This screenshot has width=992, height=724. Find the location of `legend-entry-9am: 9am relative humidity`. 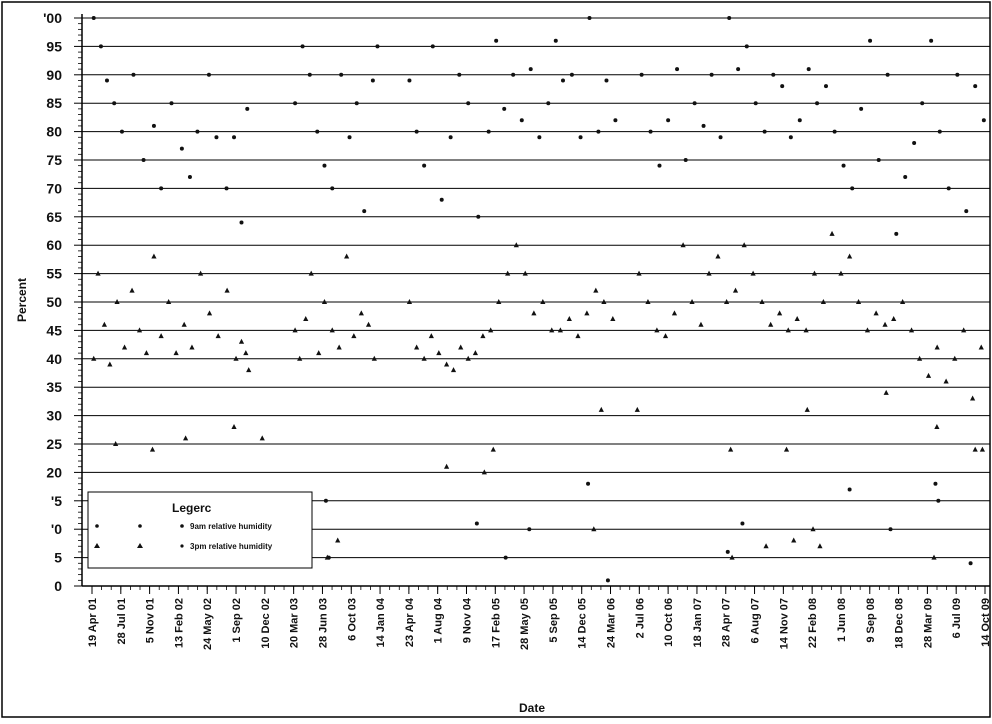

legend-entry-9am: 9am relative humidity is located at coordinates (183, 526).